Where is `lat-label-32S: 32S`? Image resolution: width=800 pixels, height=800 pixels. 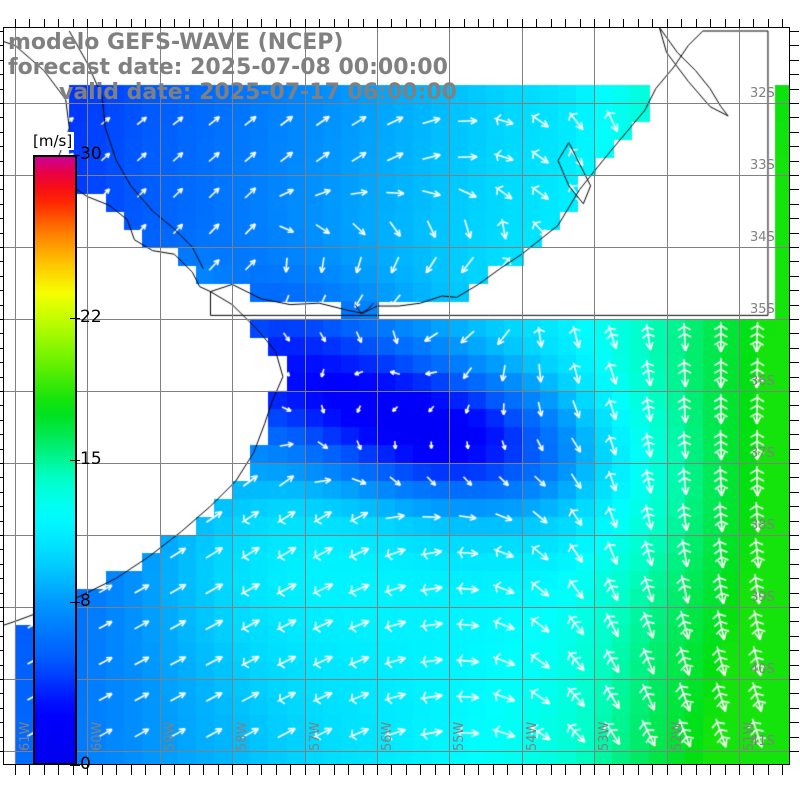
lat-label-32S: 32S is located at coordinates (762, 93).